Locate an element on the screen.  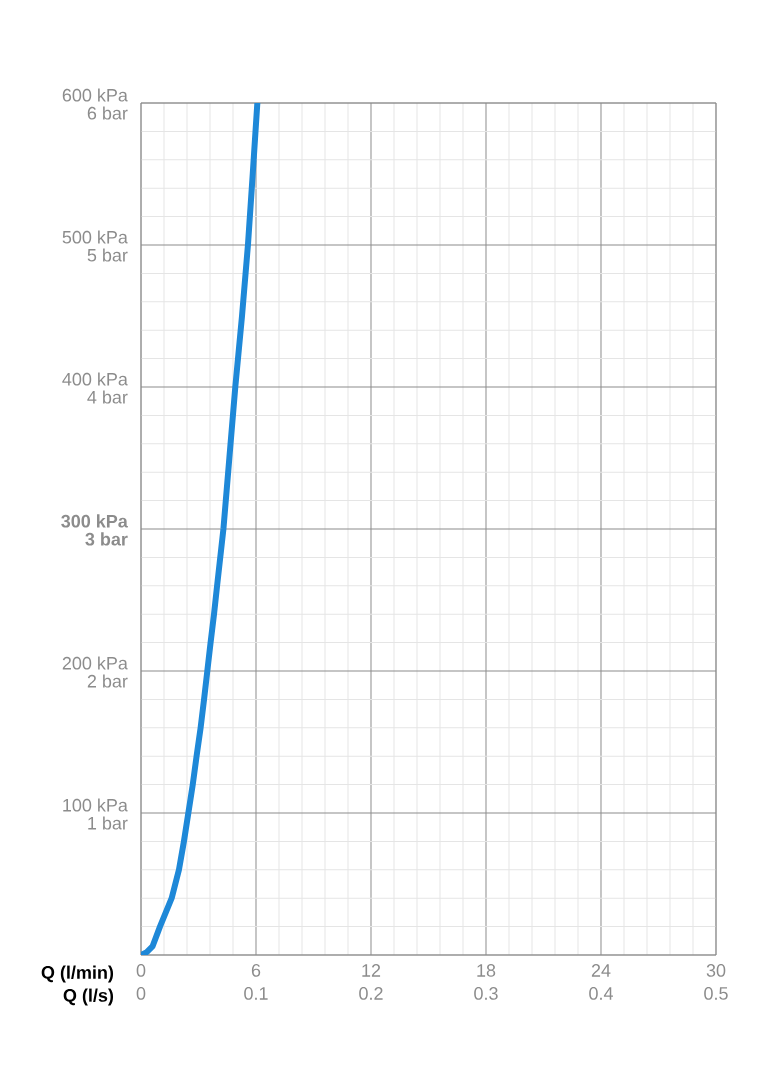
x2-tick-label: 0.3 is located at coordinates (486, 993).